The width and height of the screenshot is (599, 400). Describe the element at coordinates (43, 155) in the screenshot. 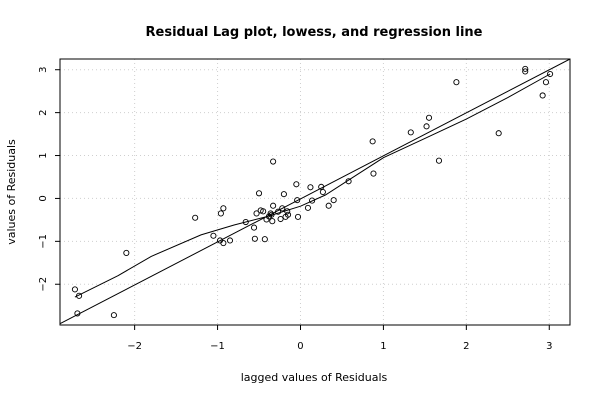

I see `y-tick-label: 1` at that location.